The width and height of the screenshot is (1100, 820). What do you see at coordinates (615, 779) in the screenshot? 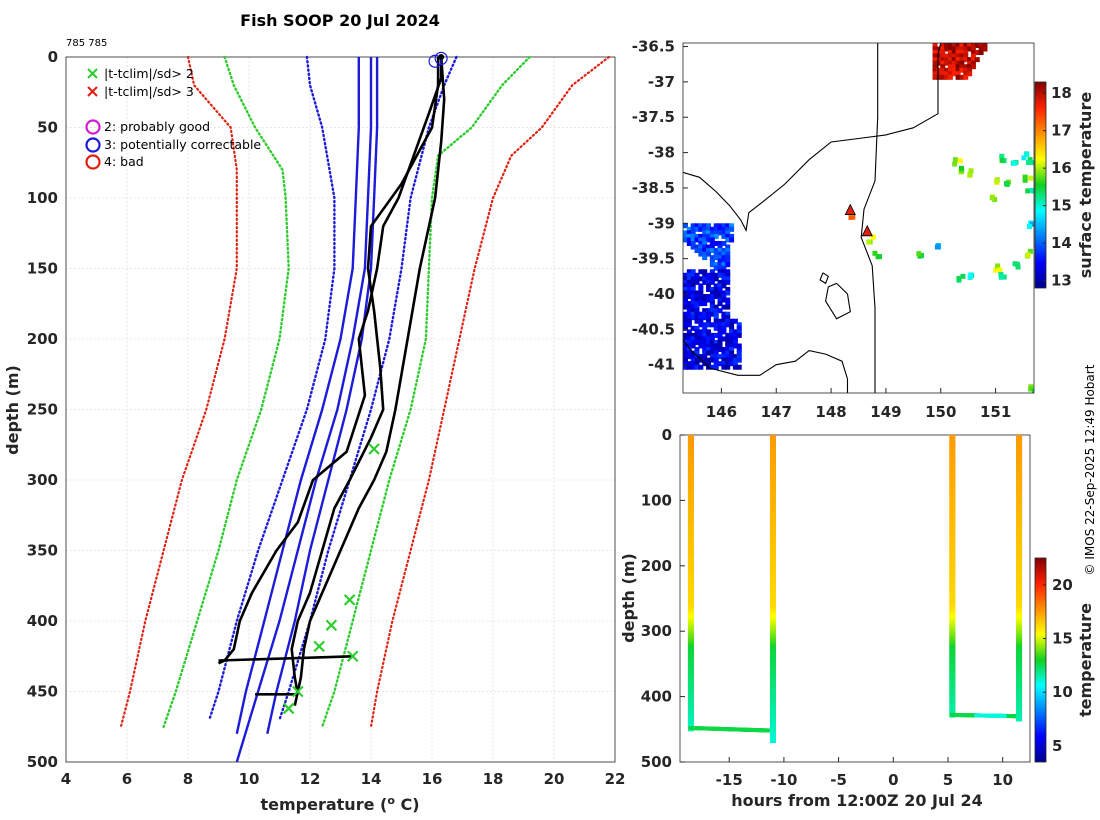
I see `profile-x-tick: 22` at bounding box center [615, 779].